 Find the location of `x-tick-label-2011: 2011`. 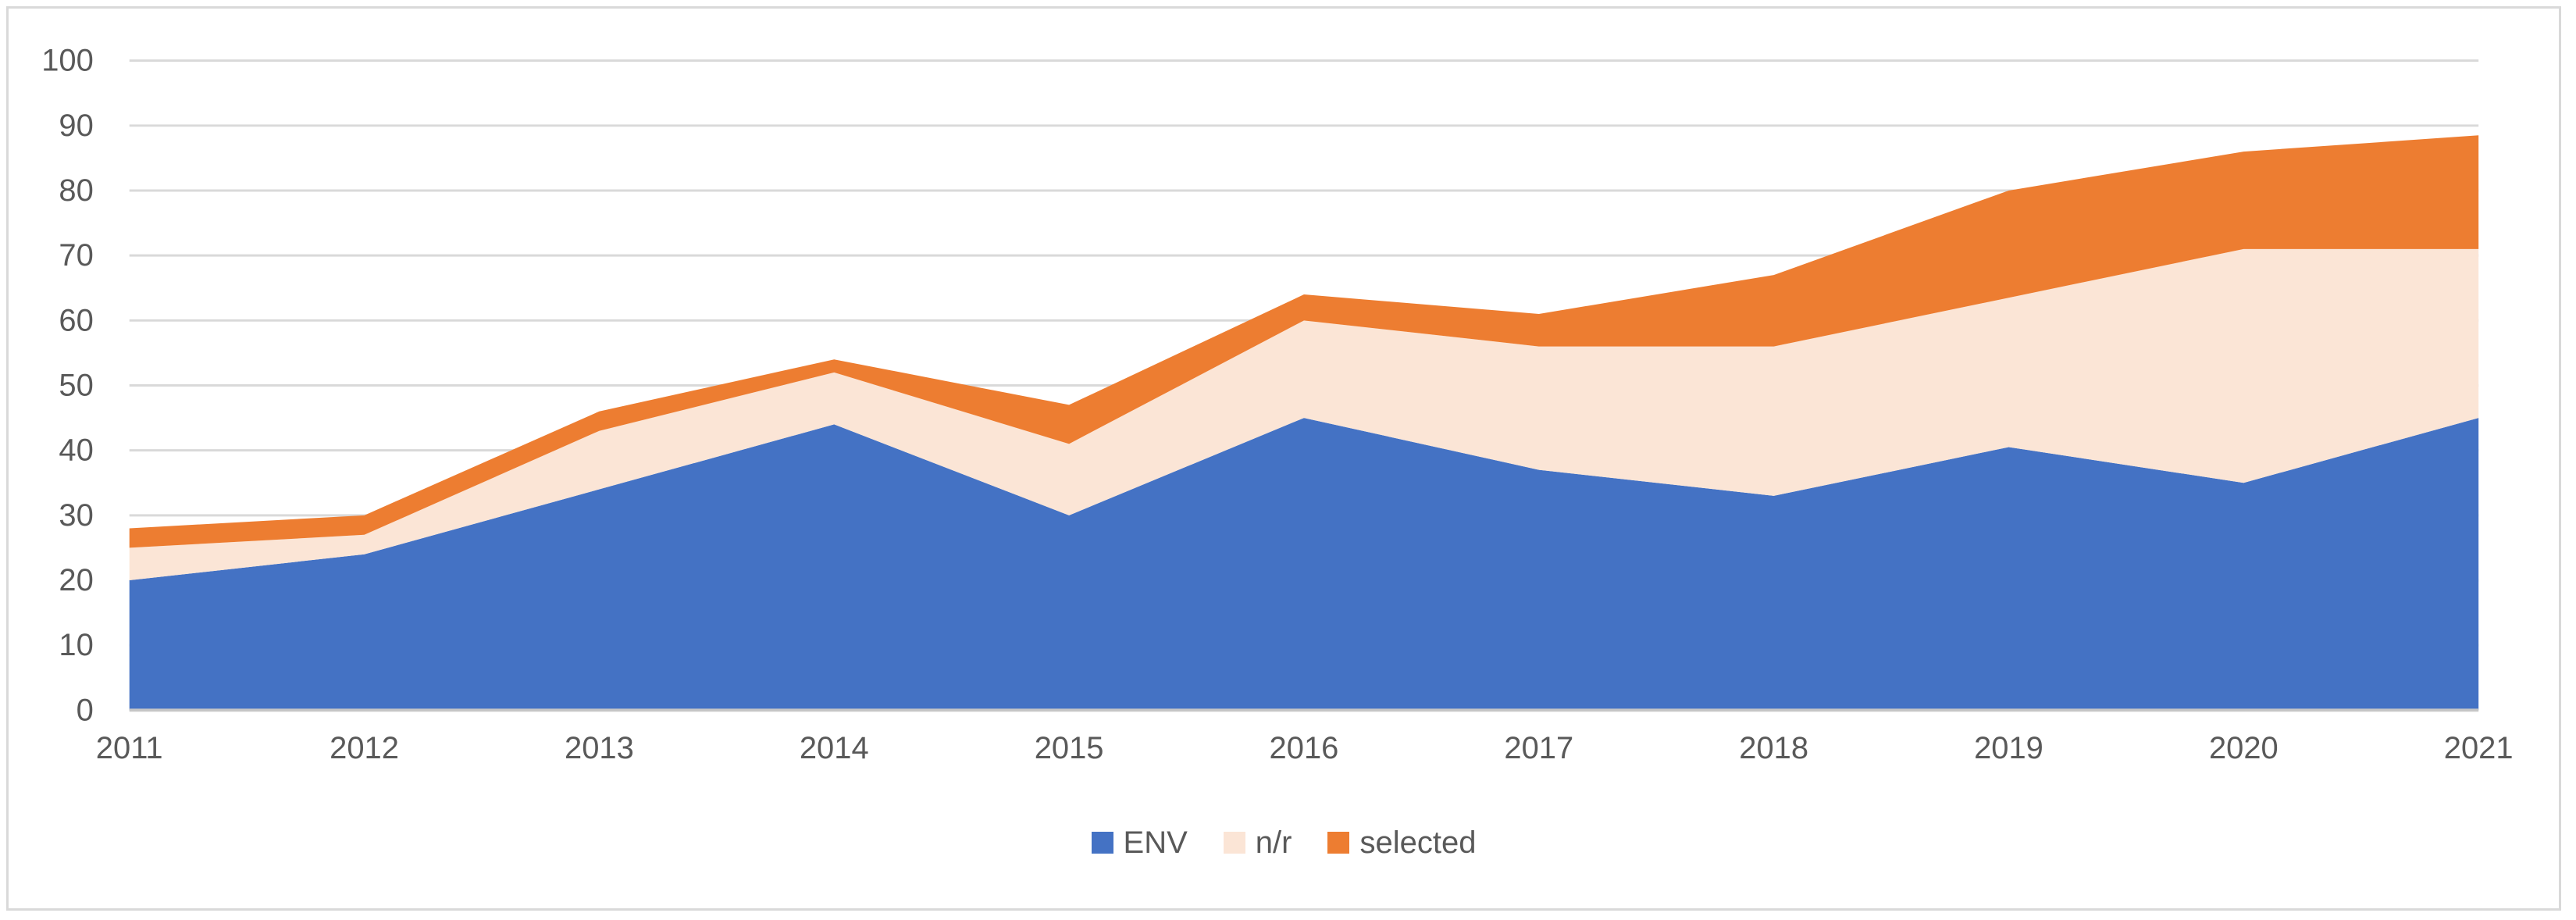

x-tick-label-2011: 2011 is located at coordinates (129, 748).